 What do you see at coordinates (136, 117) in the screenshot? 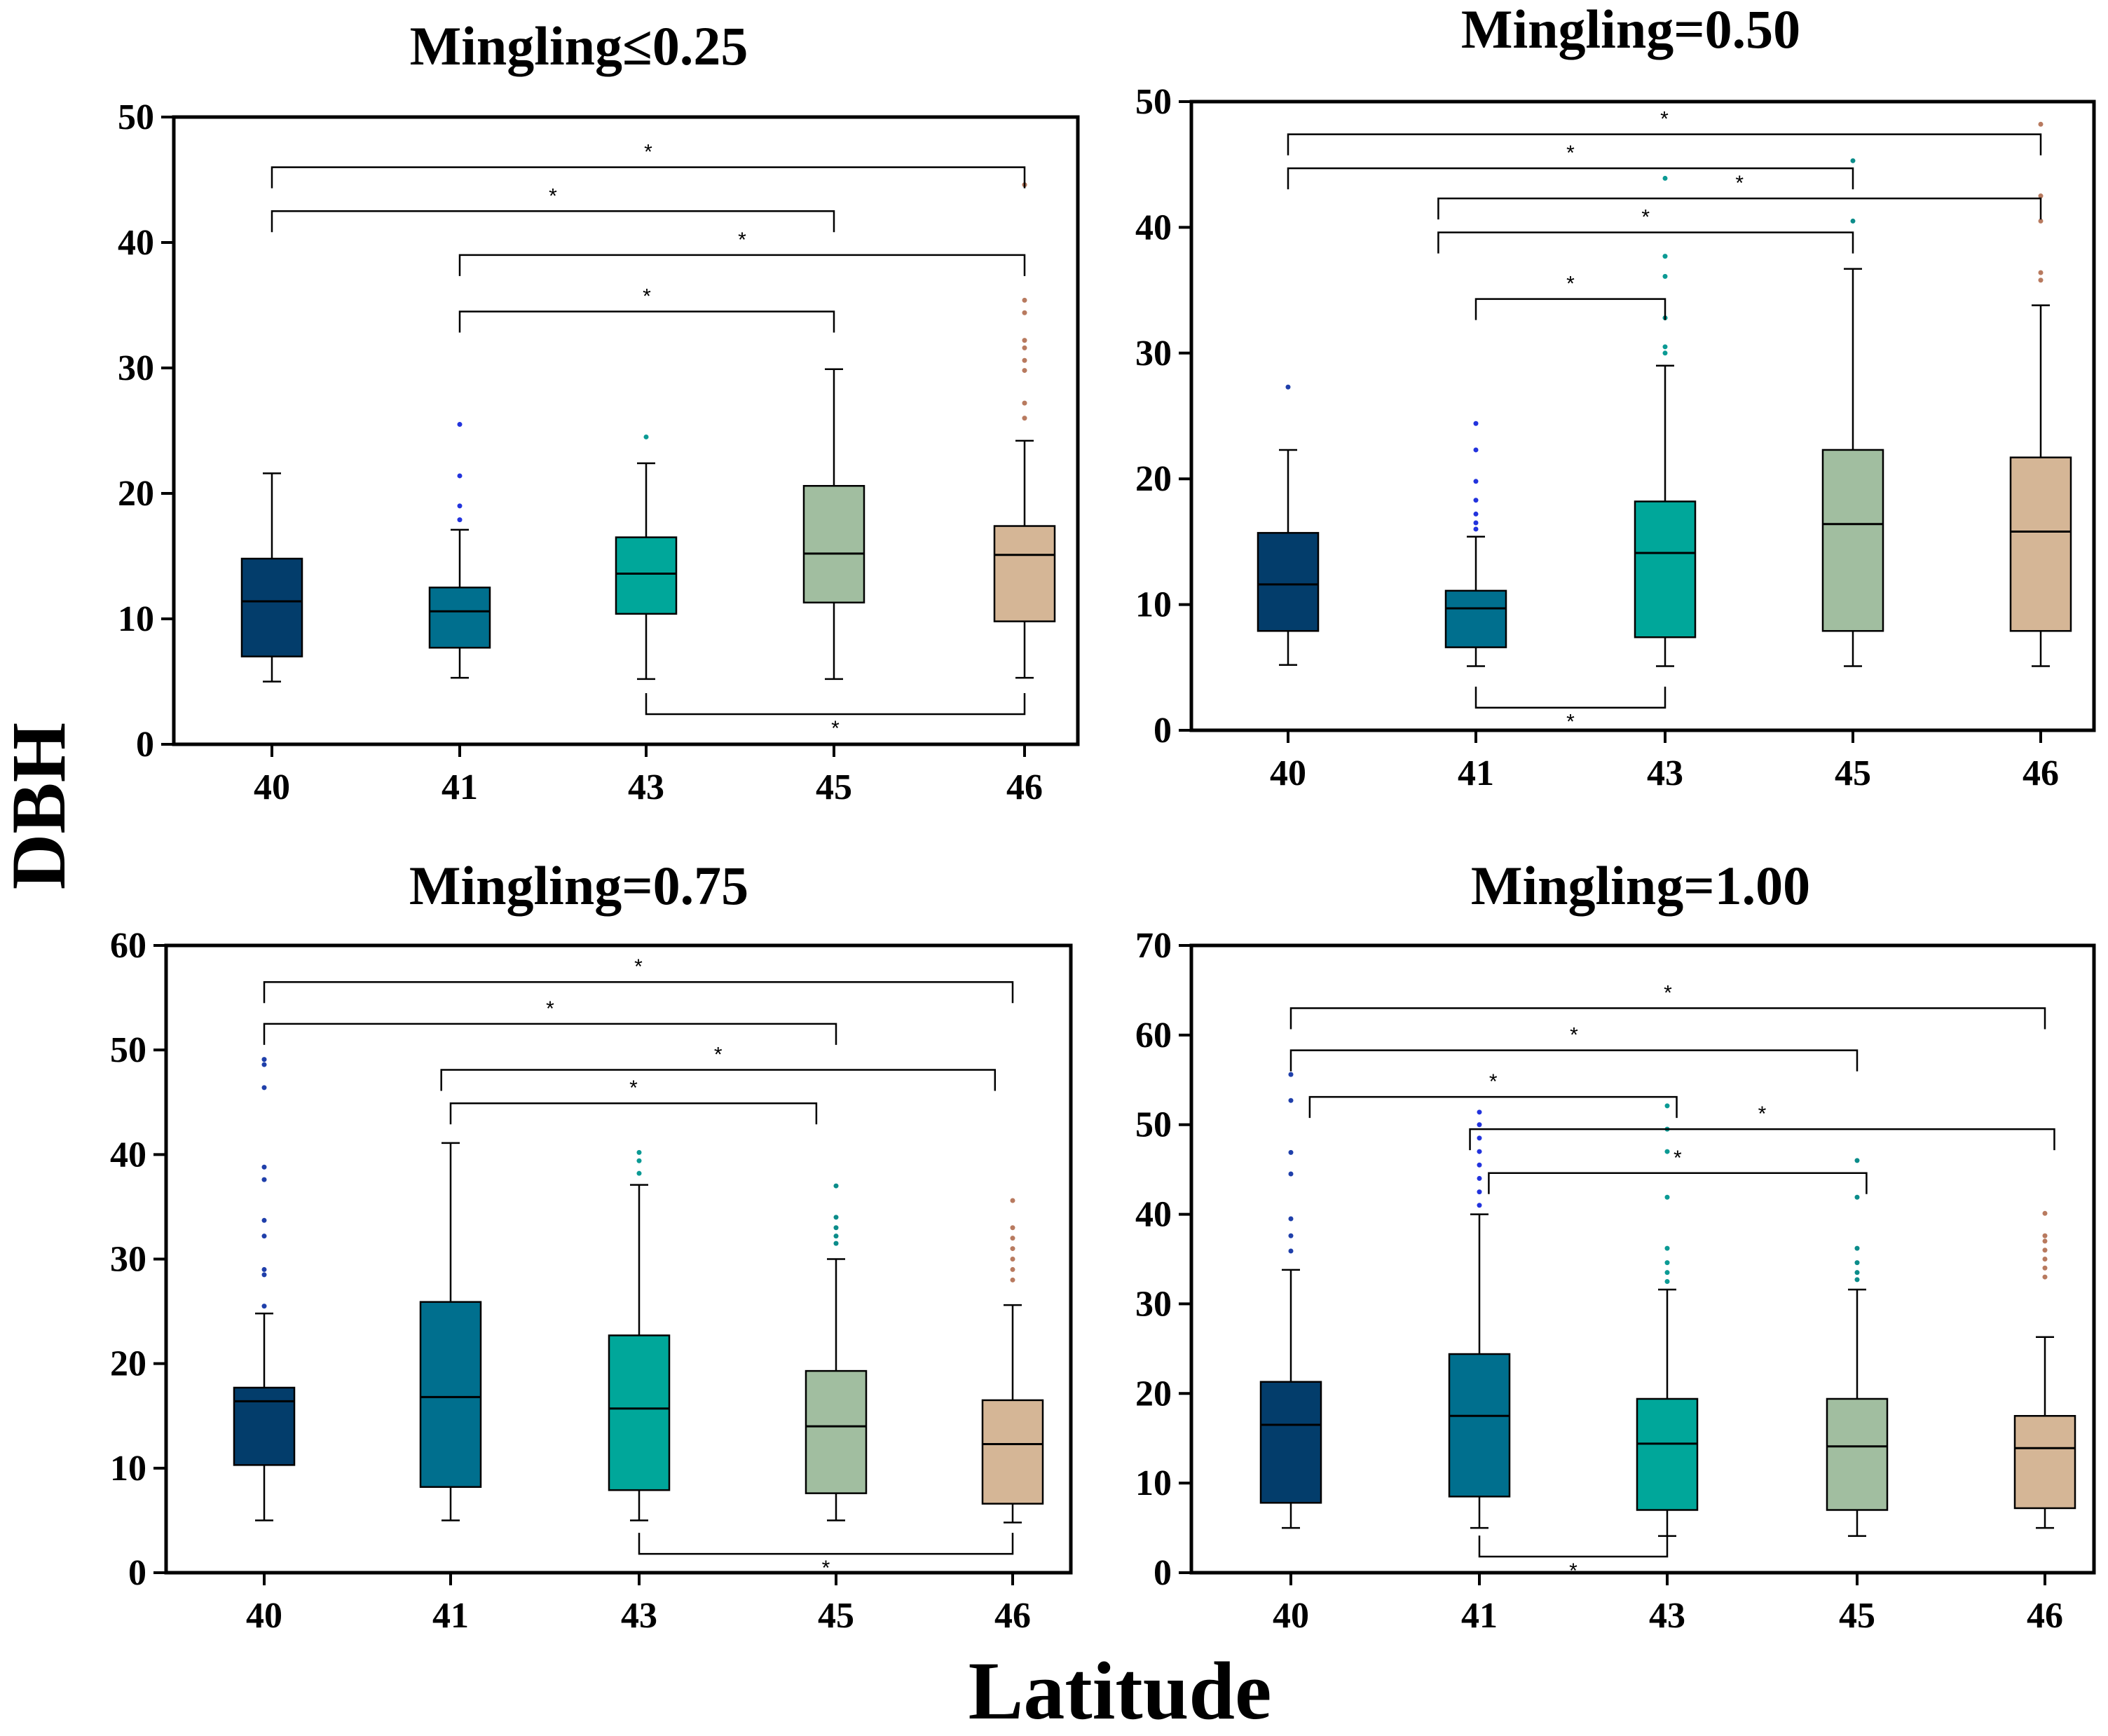
I see `y-tick-label: 50` at bounding box center [136, 117].